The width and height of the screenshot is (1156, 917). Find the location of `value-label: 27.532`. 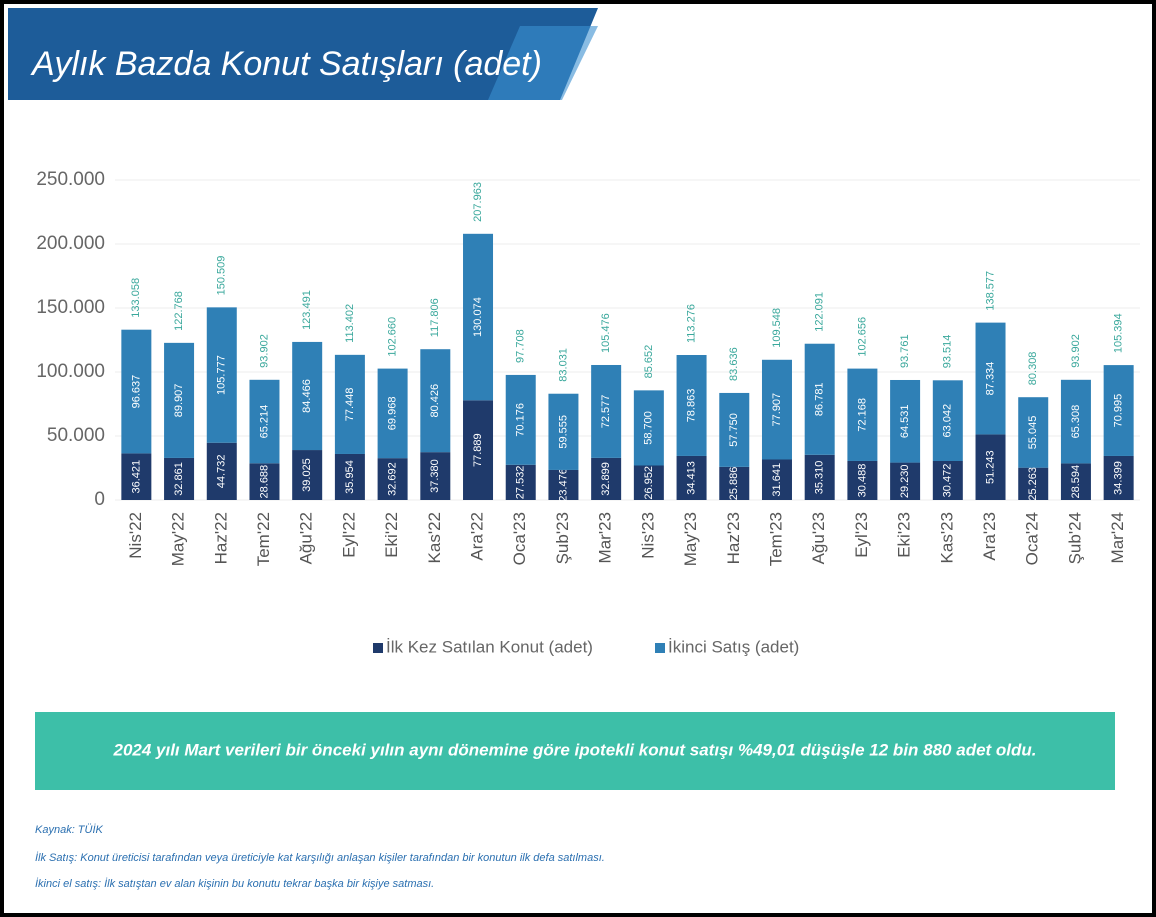

value-label: 27.532 is located at coordinates (521, 483).